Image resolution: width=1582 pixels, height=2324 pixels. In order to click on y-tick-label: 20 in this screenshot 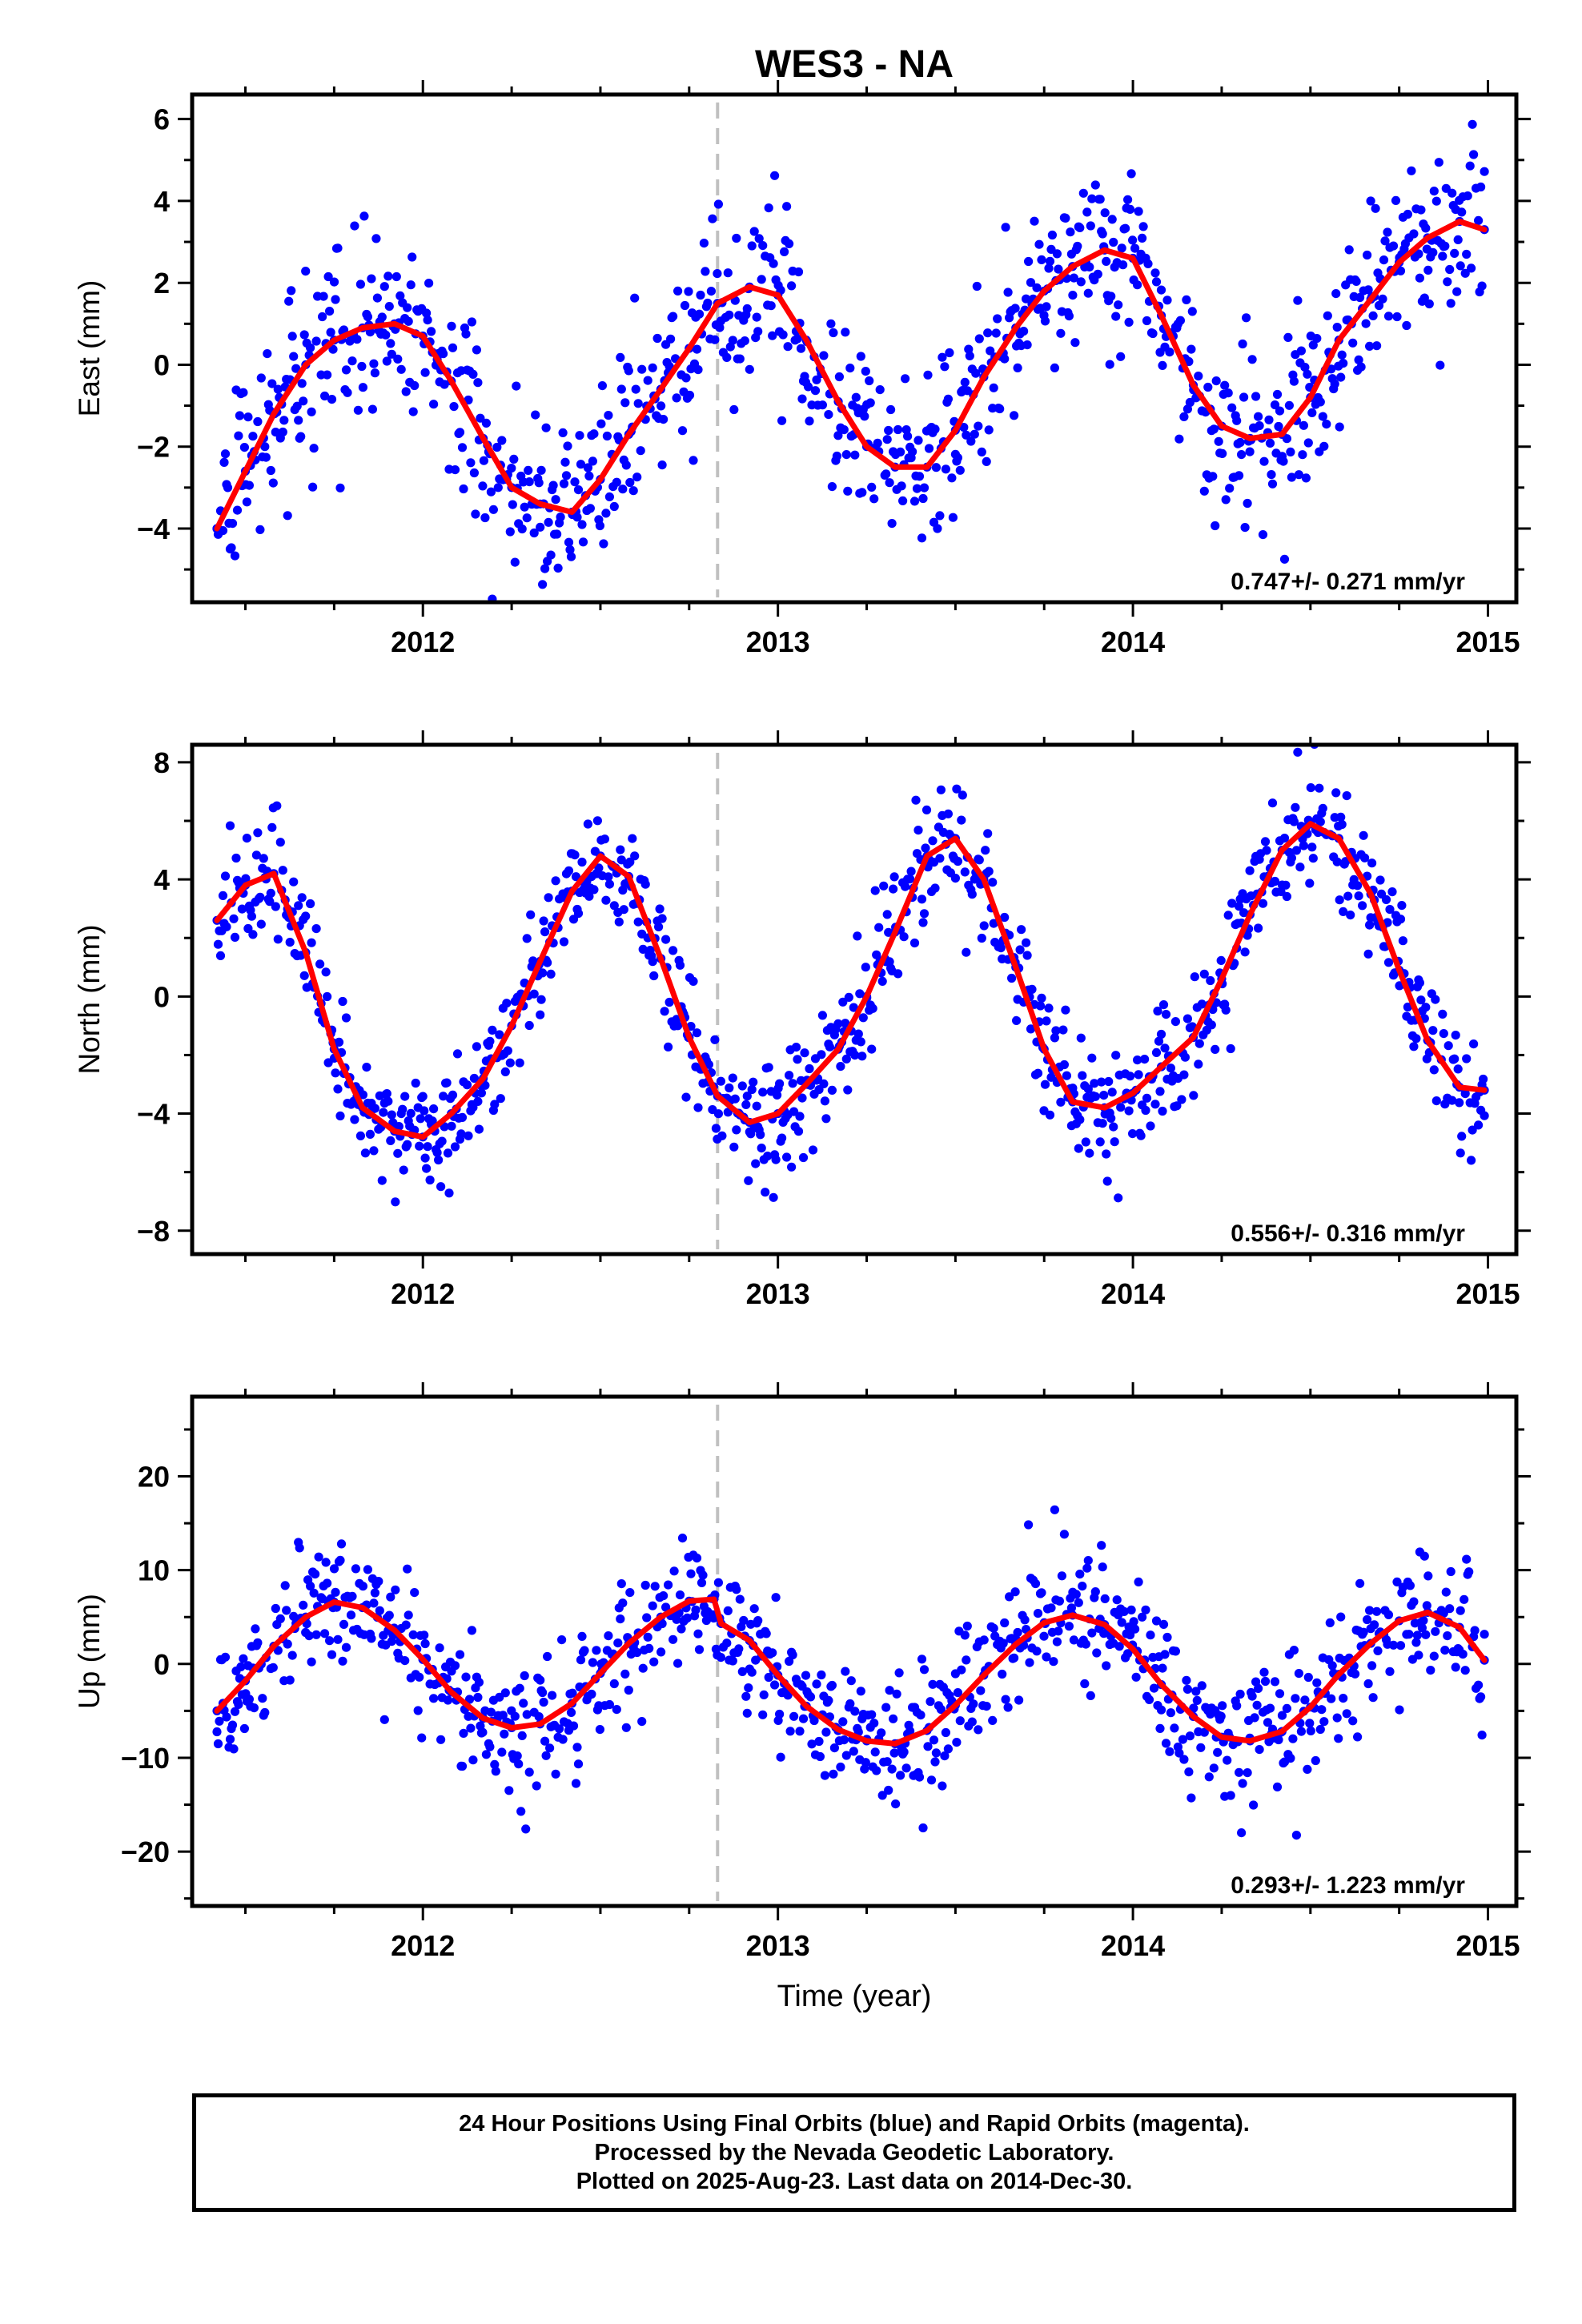, I will do `click(154, 1477)`.